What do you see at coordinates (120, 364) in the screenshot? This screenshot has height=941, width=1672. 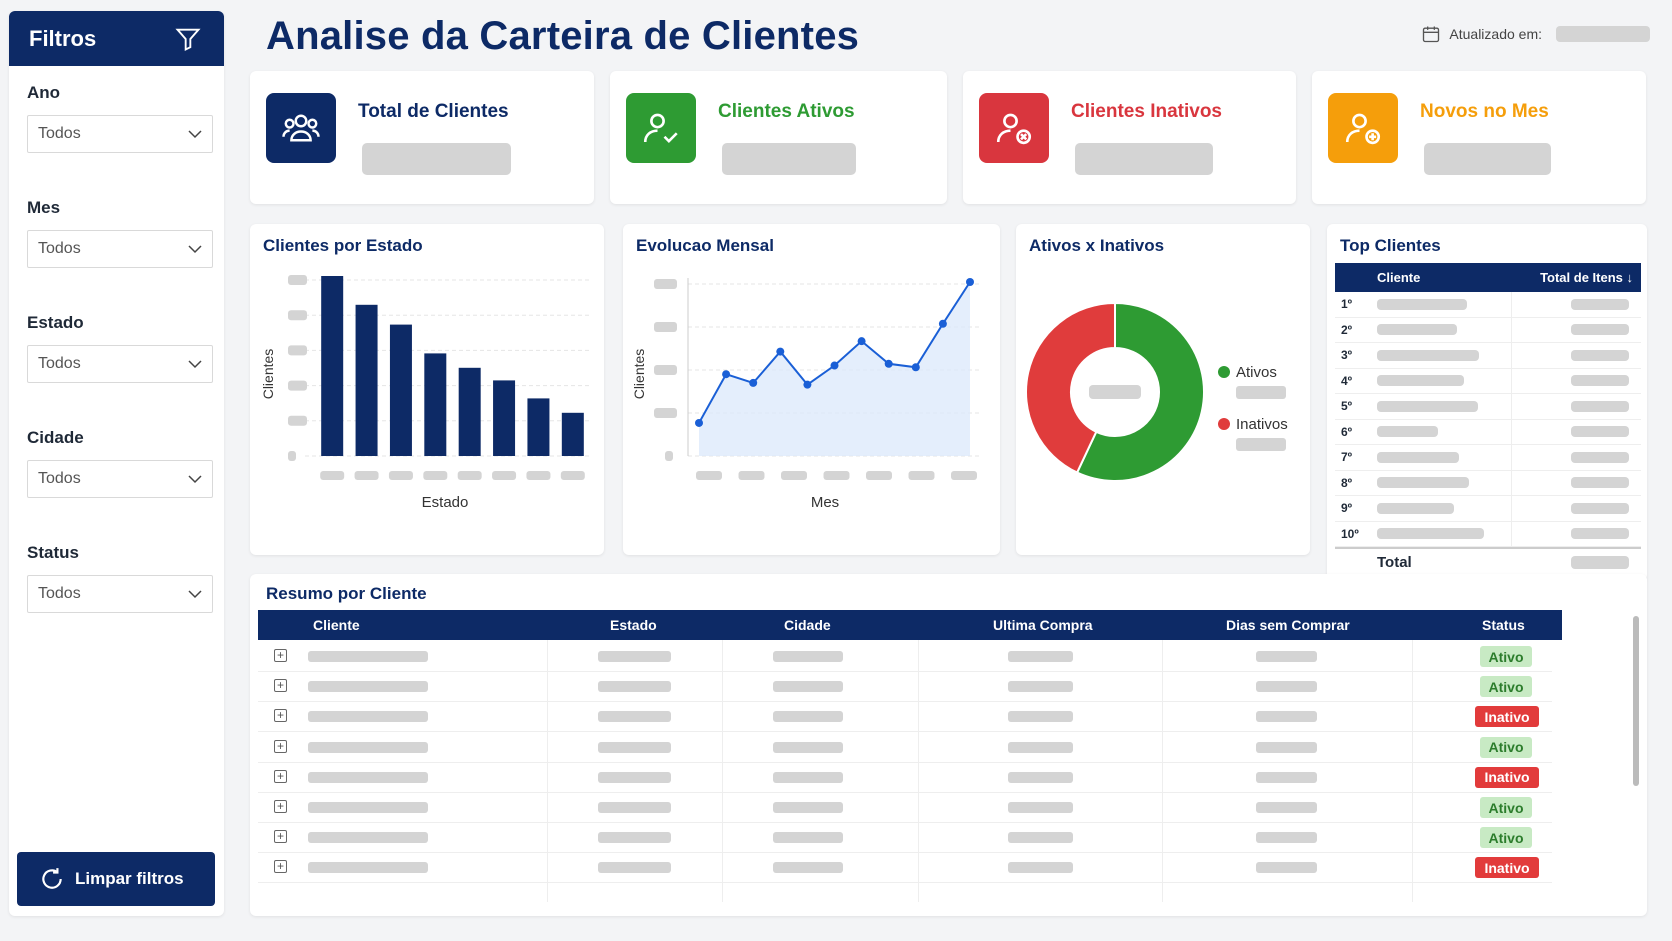 I see `estado-select: Todos` at bounding box center [120, 364].